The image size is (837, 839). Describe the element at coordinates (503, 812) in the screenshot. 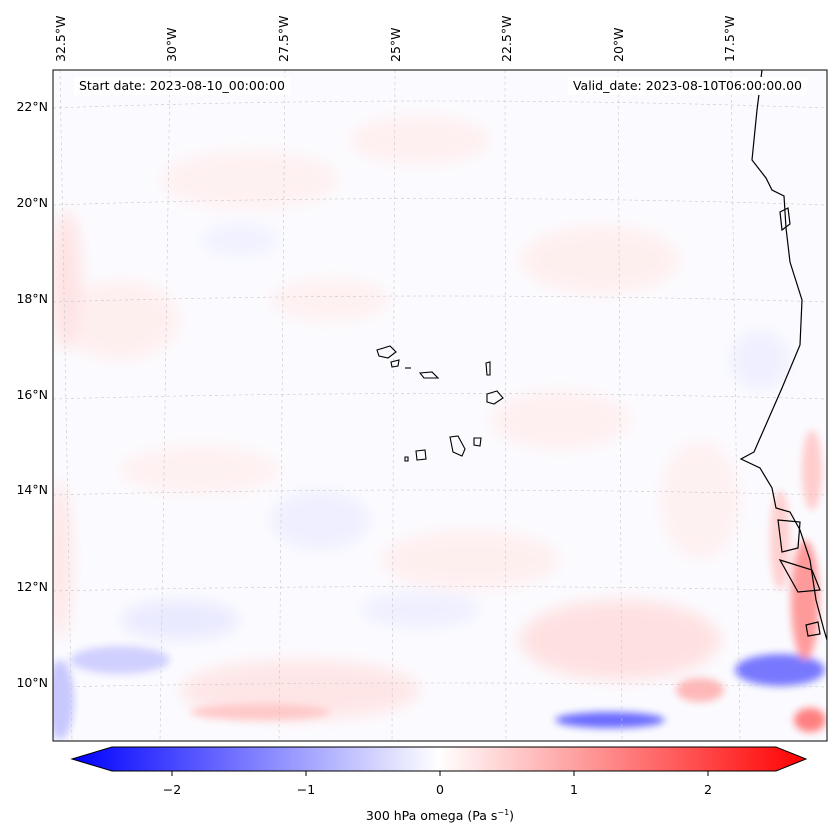

I see `colorbar-label-sup: −1` at that location.